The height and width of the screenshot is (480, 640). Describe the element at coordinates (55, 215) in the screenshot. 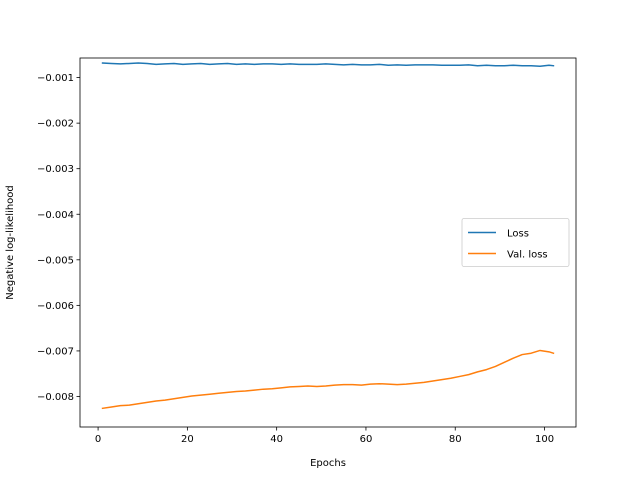

I see `y-tick-label: −0.004` at that location.